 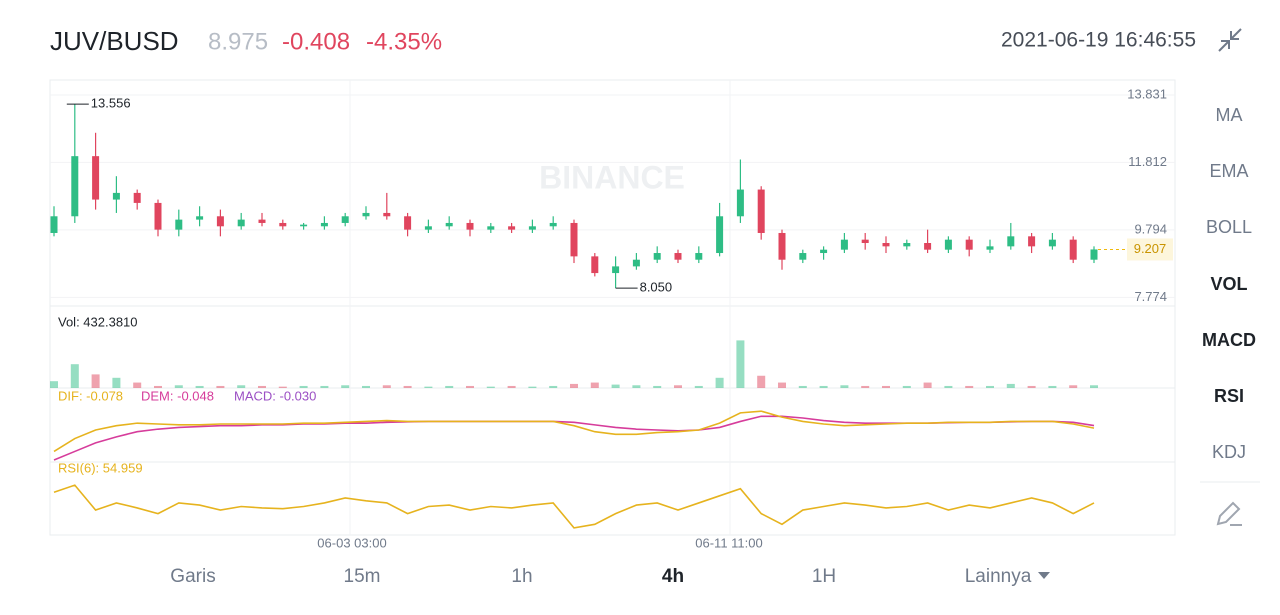 What do you see at coordinates (1229, 513) in the screenshot?
I see `draw-tool-icon` at bounding box center [1229, 513].